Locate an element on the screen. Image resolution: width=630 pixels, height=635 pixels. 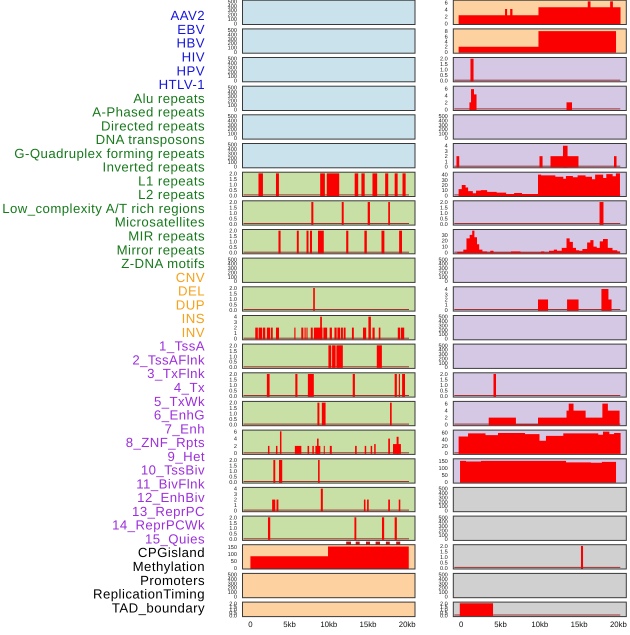
svg-text: L1 repeats is located at coordinates (171, 180).